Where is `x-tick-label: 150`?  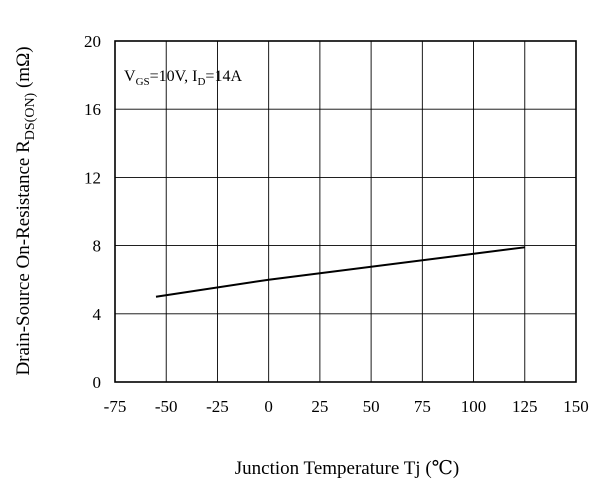 x-tick-label: 150 is located at coordinates (576, 406).